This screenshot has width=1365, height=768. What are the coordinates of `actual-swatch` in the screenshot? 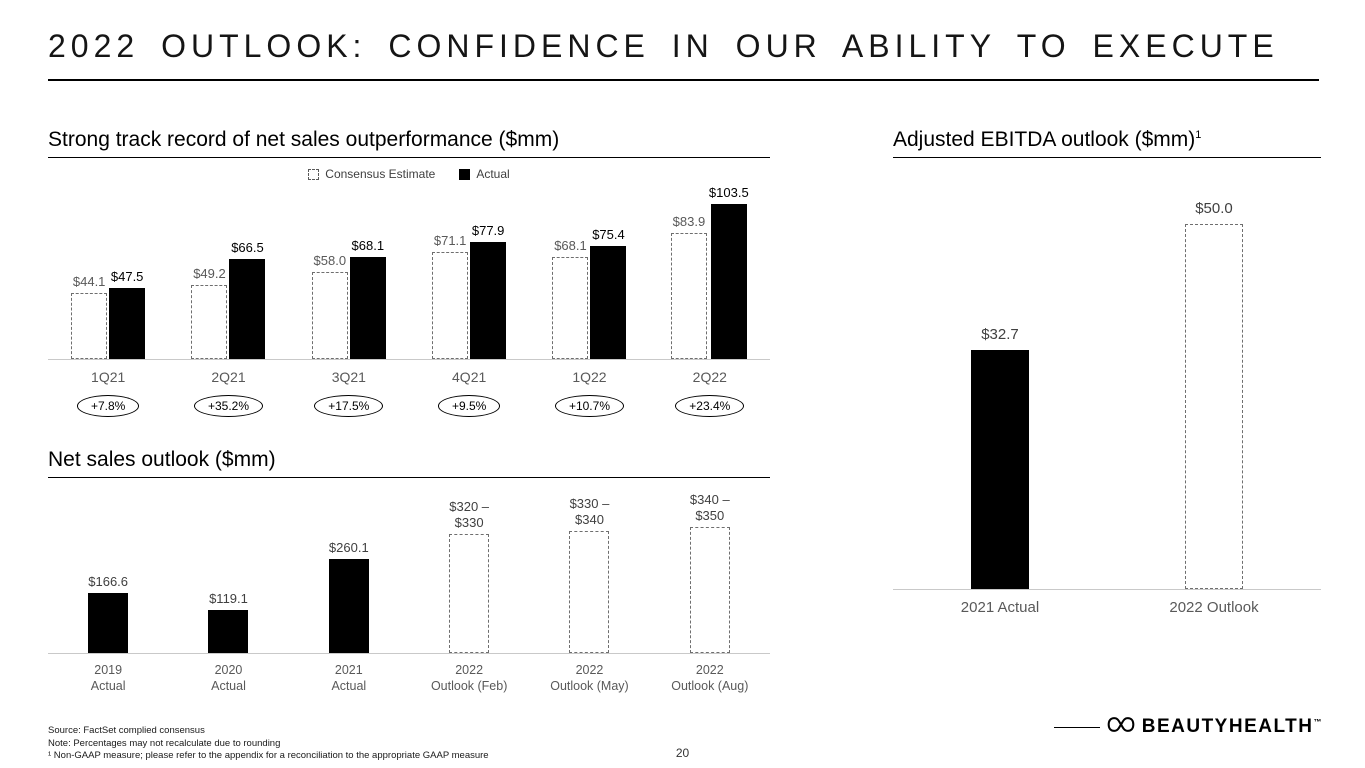 It's located at (465, 174).